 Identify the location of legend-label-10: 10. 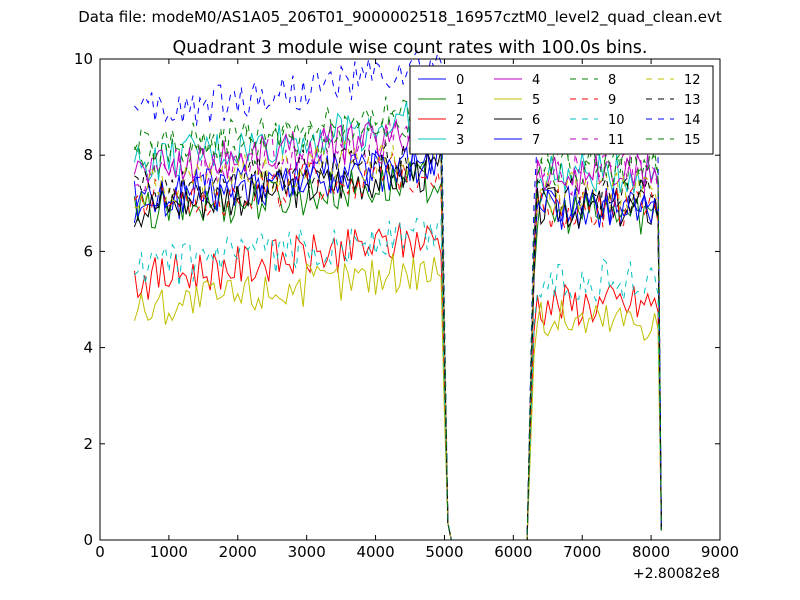
(616, 120).